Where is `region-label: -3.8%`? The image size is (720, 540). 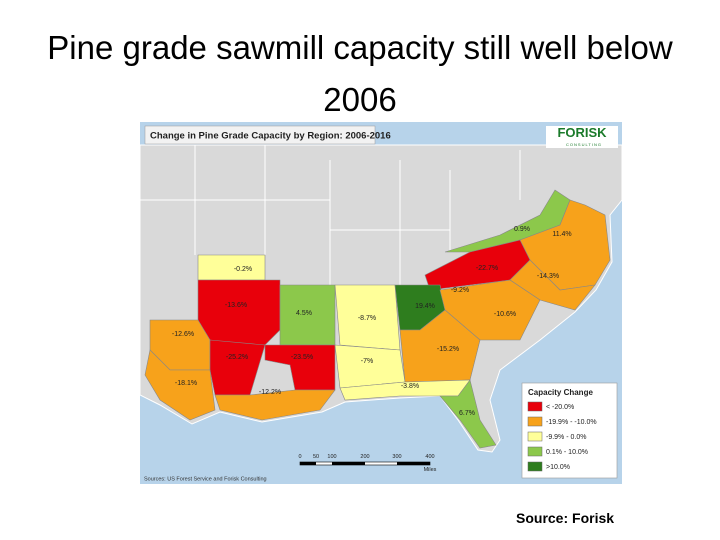
region-label: -3.8% is located at coordinates (410, 386).